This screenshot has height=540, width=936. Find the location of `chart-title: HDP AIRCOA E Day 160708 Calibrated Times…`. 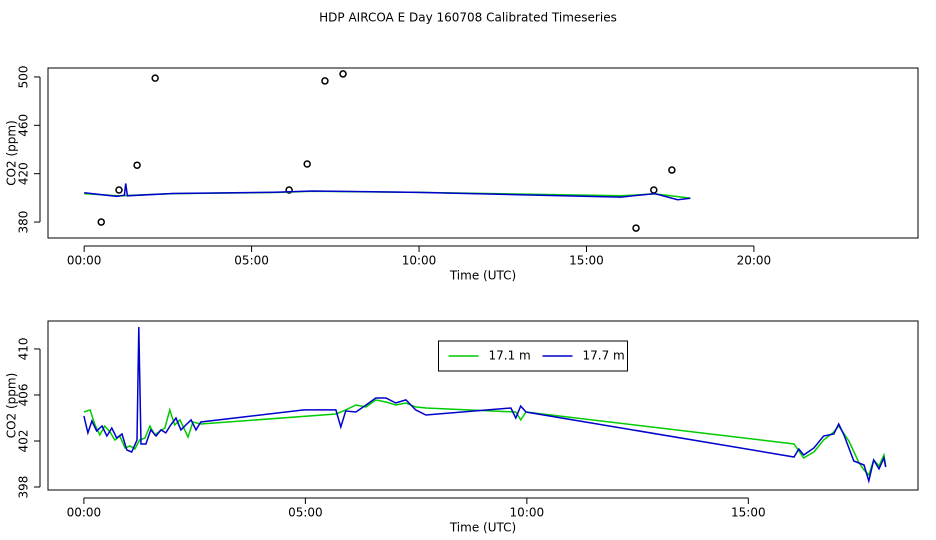

chart-title: HDP AIRCOA E Day 160708 Calibrated Times… is located at coordinates (468, 18).